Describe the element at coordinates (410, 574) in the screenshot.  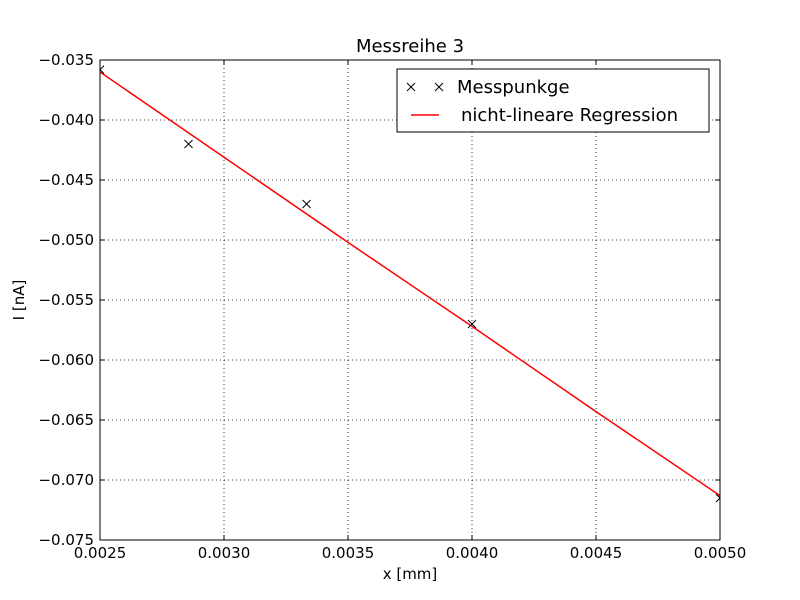
I see `x-axis-label: x [mm]` at that location.